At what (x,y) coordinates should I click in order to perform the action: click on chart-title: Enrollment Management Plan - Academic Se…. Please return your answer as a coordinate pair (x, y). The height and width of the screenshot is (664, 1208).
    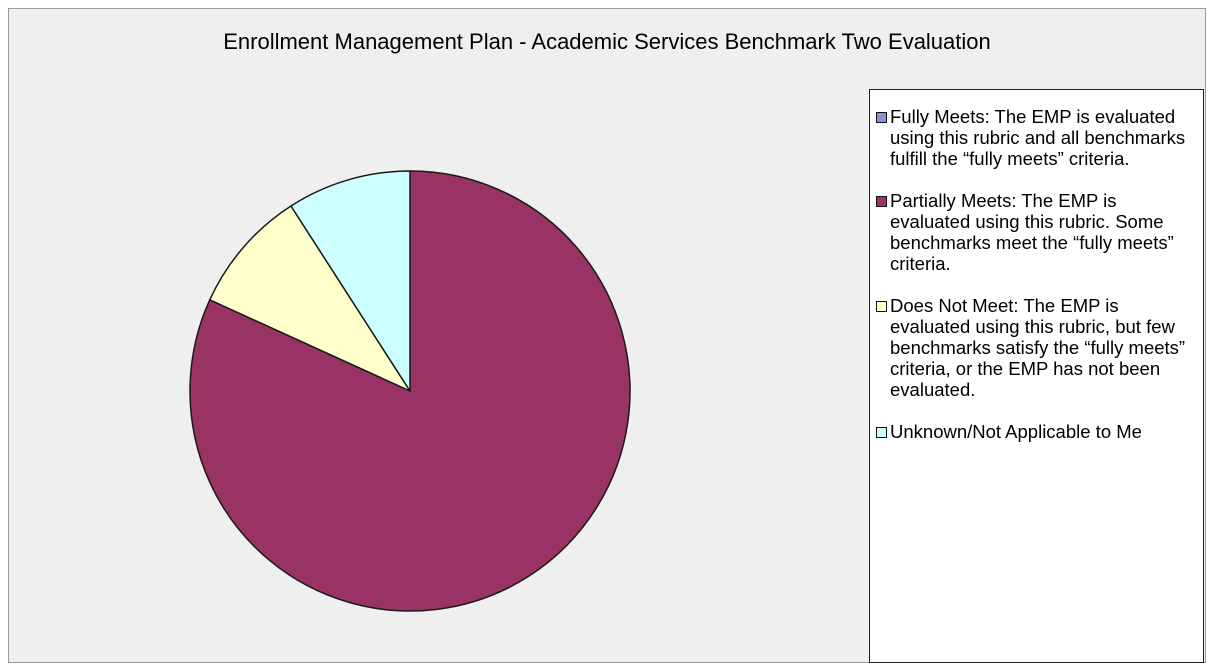
    Looking at the image, I should click on (607, 41).